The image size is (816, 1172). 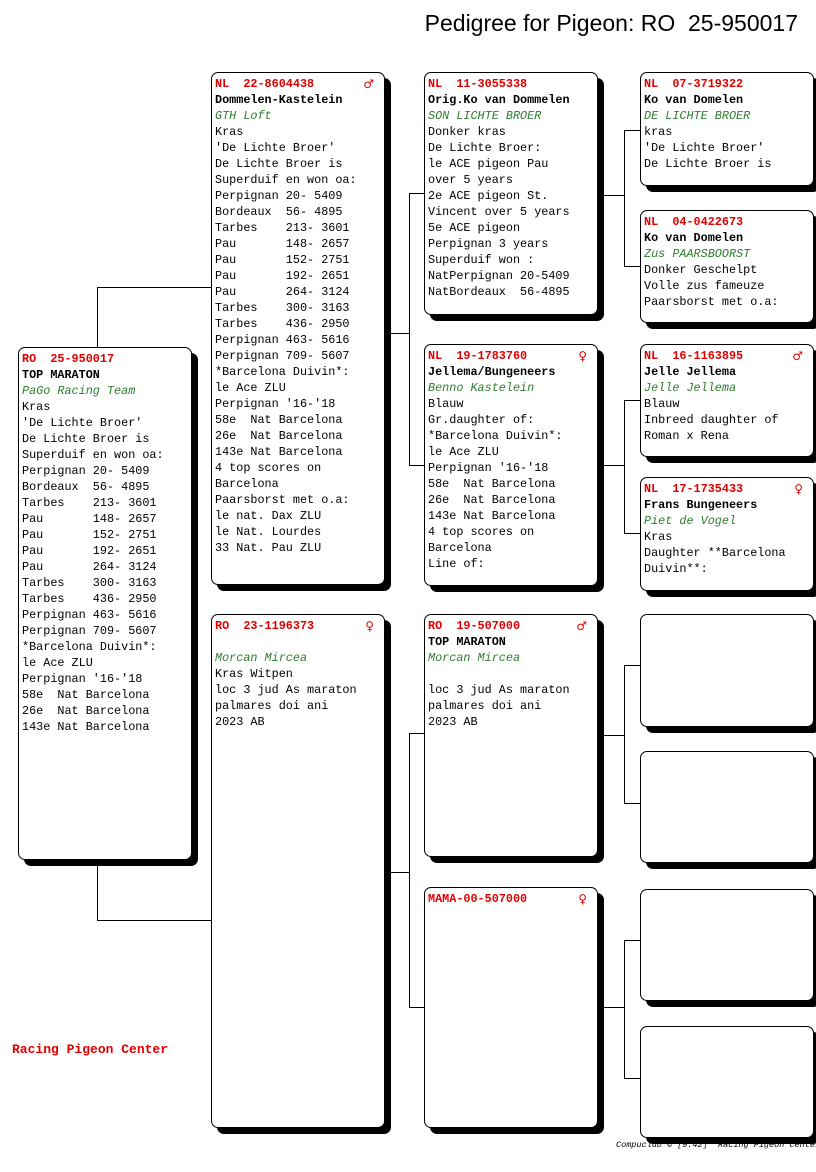 I want to click on pigeon-card-dd-dam, so click(x=727, y=1082).